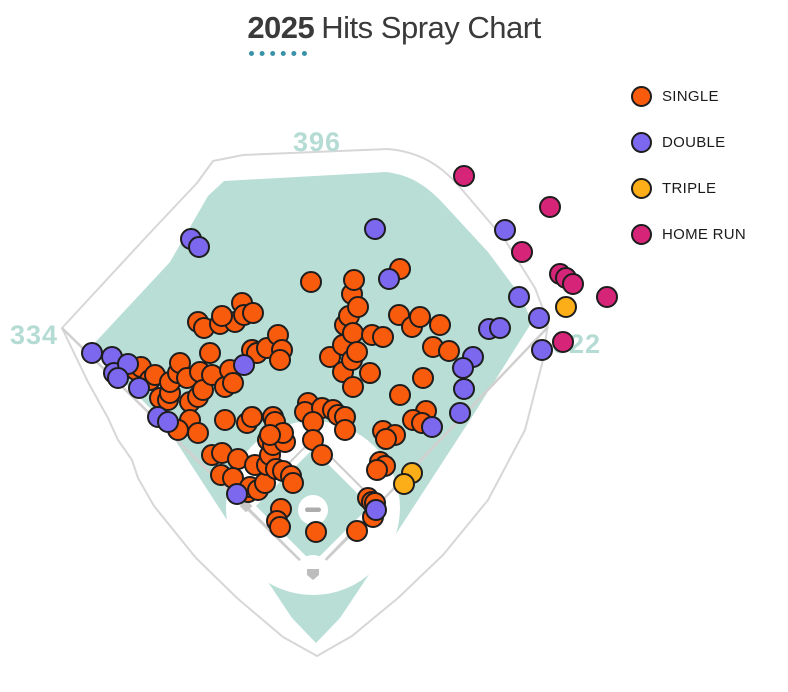 The height and width of the screenshot is (692, 788). I want to click on distance-label-396: 396, so click(317, 142).